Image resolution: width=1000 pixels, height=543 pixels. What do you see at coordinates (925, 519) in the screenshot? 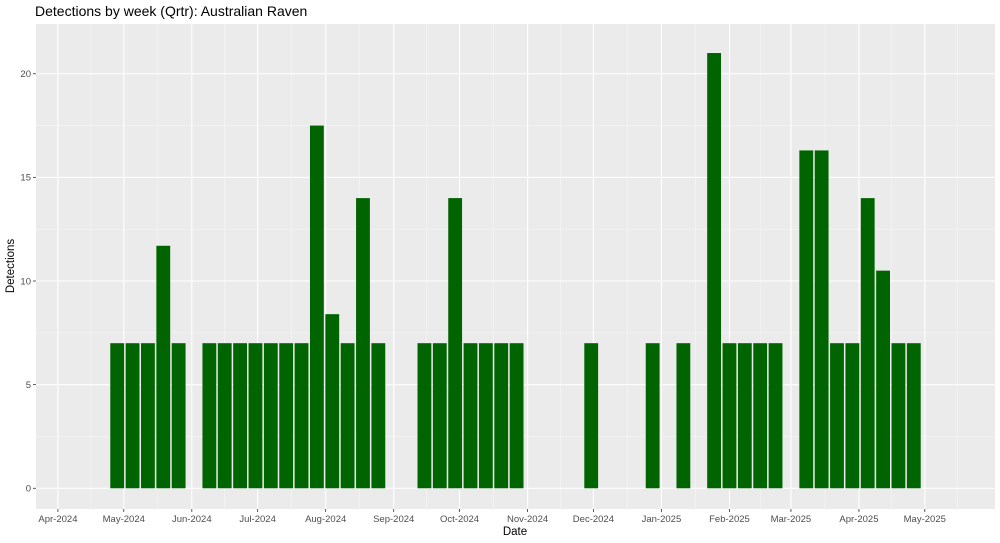
I see `x-tick-label: May-2025` at bounding box center [925, 519].